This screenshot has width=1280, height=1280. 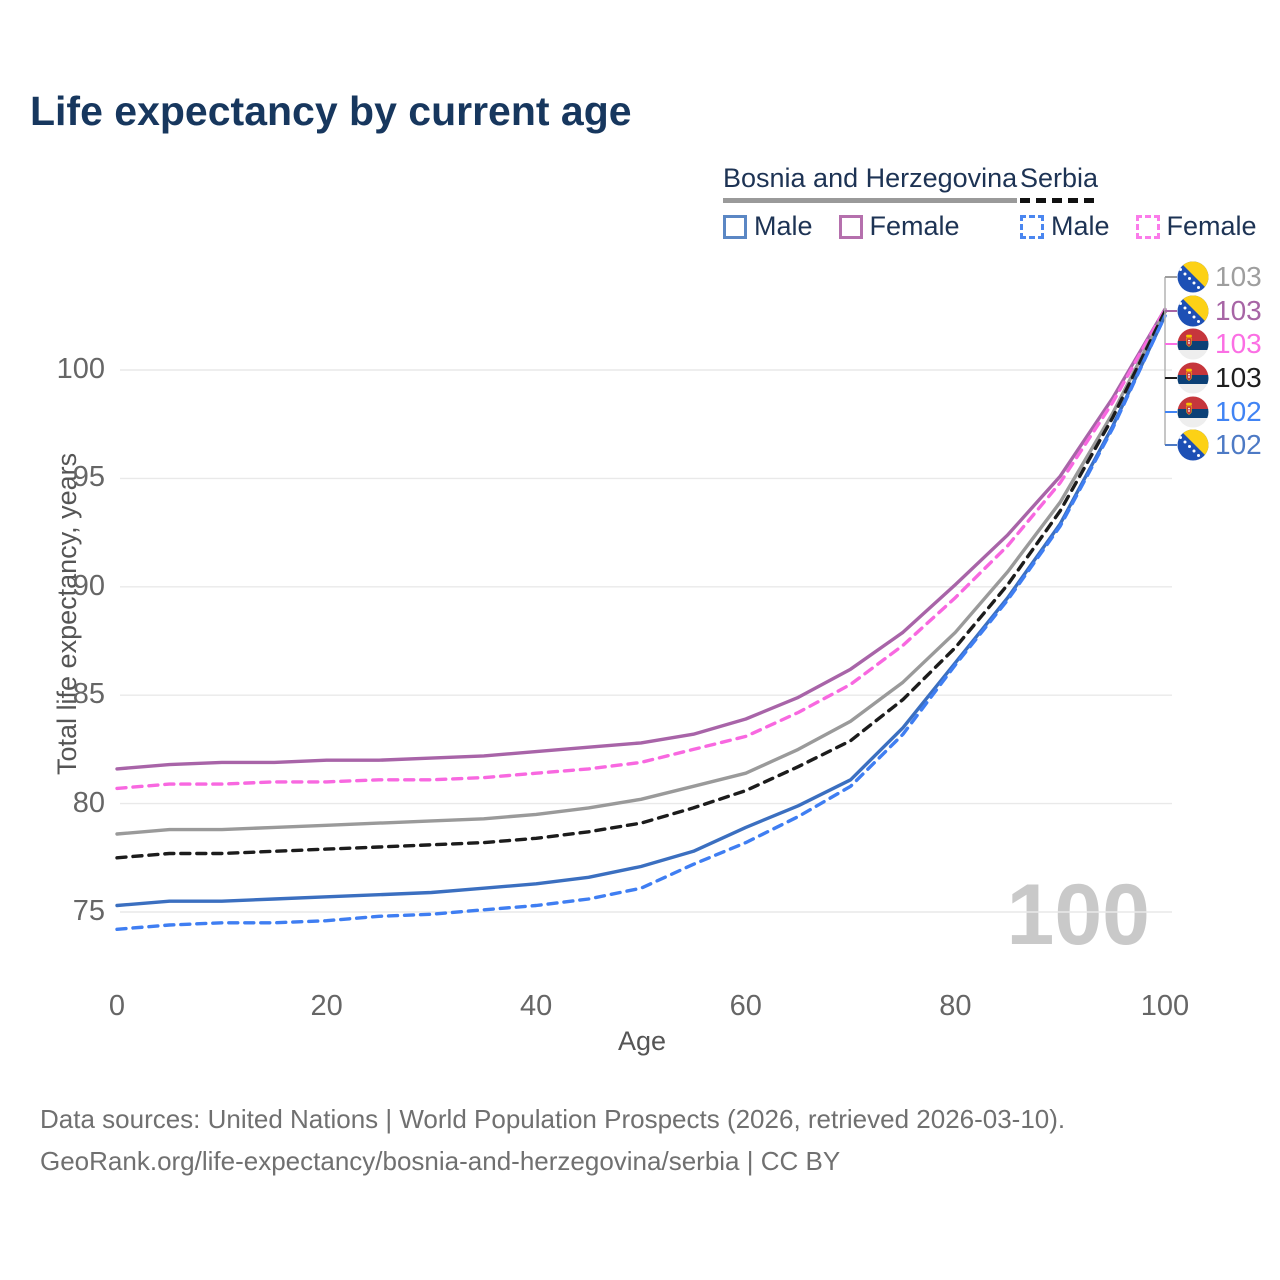 I want to click on y-tick-90: 90, so click(x=88, y=585).